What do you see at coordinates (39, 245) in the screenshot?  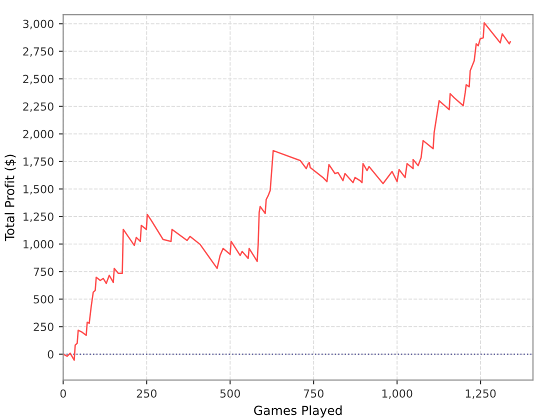 I see `y-tick-label: 1,000` at bounding box center [39, 245].